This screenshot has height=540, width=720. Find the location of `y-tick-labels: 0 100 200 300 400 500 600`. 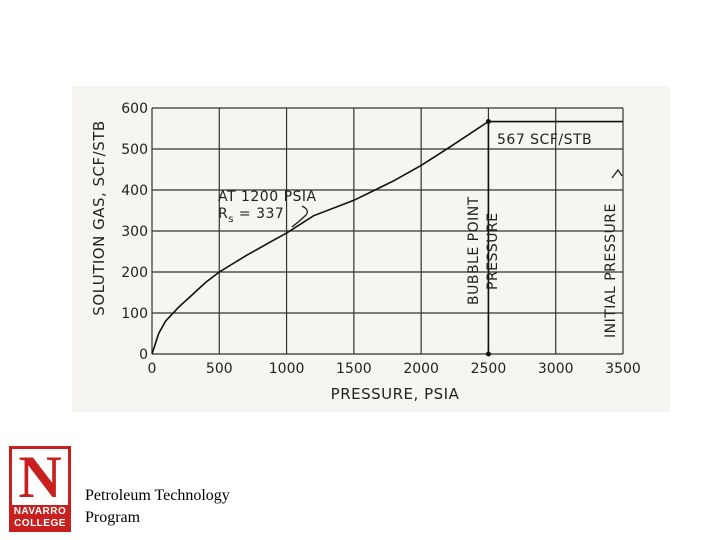

y-tick-labels: 0 100 200 300 400 500 600 is located at coordinates (134, 232).